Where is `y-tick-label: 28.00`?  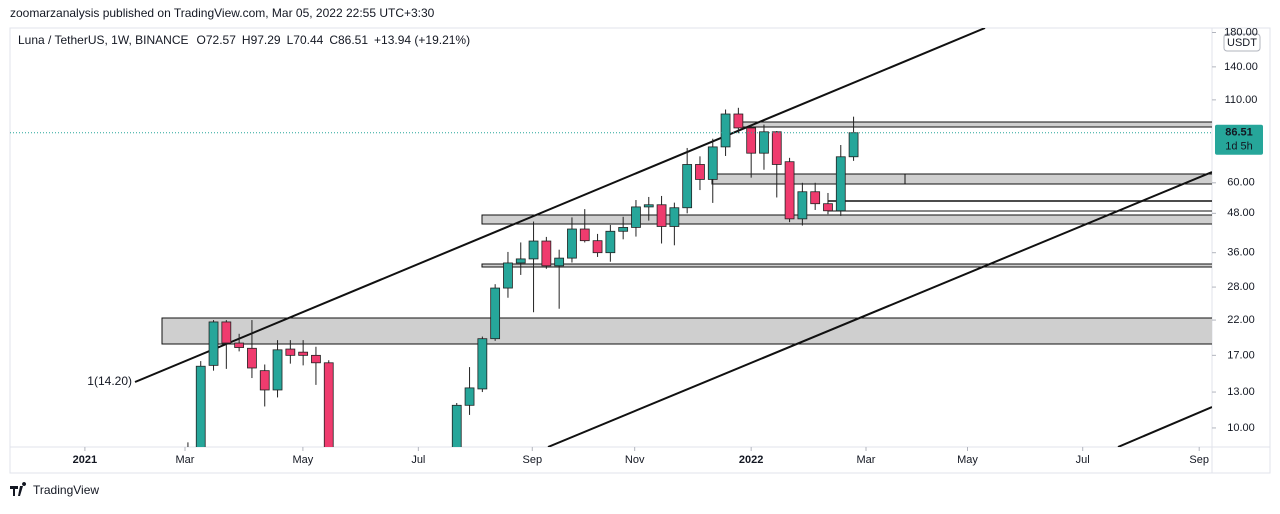
y-tick-label: 28.00 is located at coordinates (1241, 287).